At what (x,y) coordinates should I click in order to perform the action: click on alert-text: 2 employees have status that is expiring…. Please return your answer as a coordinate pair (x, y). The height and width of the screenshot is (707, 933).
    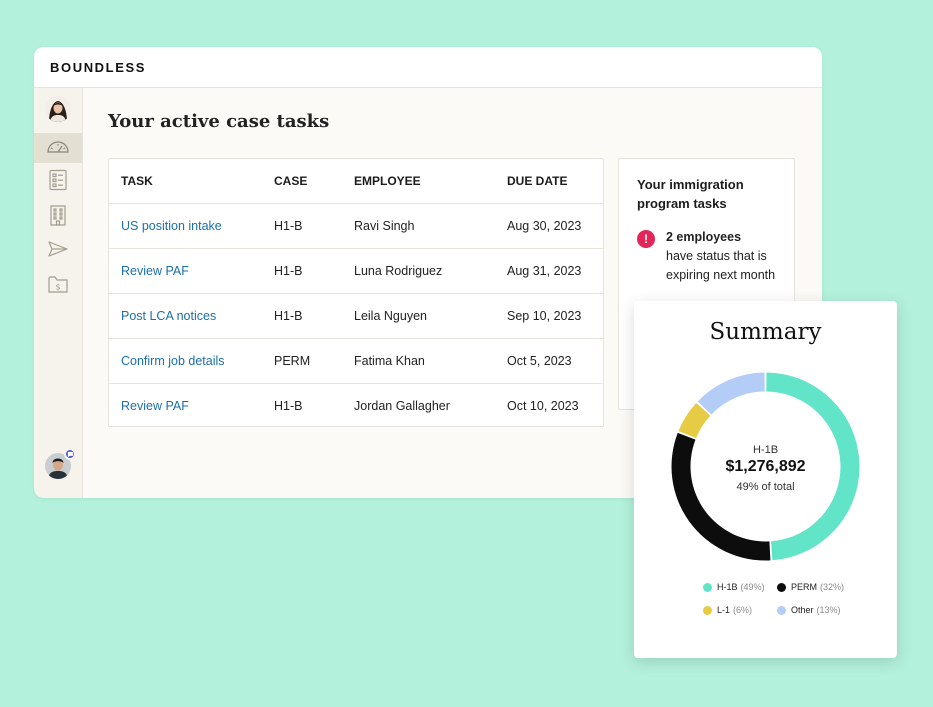
    Looking at the image, I should click on (721, 256).